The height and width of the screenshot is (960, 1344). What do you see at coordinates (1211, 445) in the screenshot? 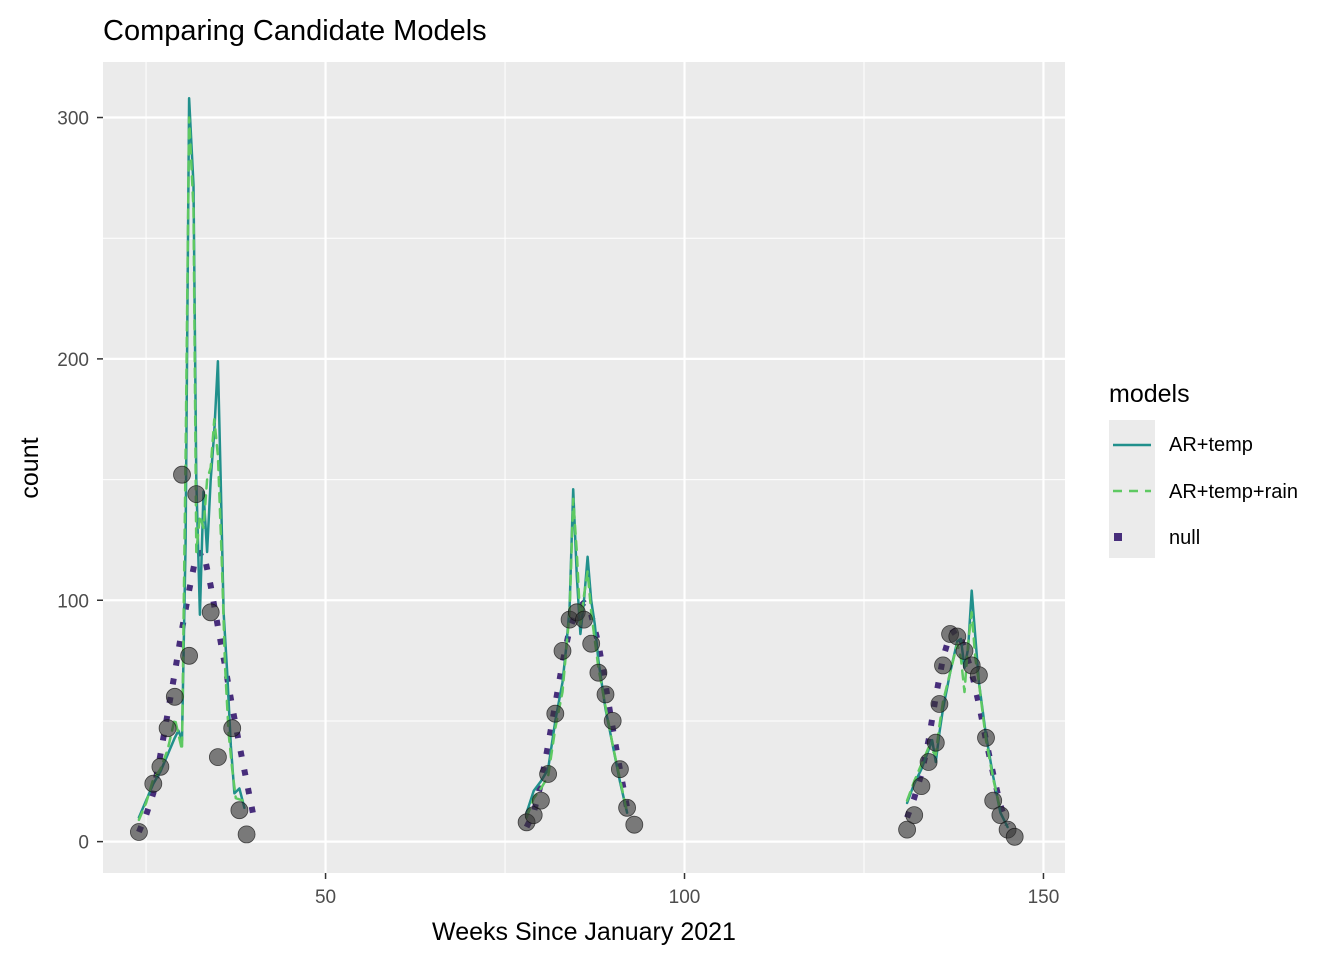
I see `legend-label-ar-temp: AR+temp` at bounding box center [1211, 445].